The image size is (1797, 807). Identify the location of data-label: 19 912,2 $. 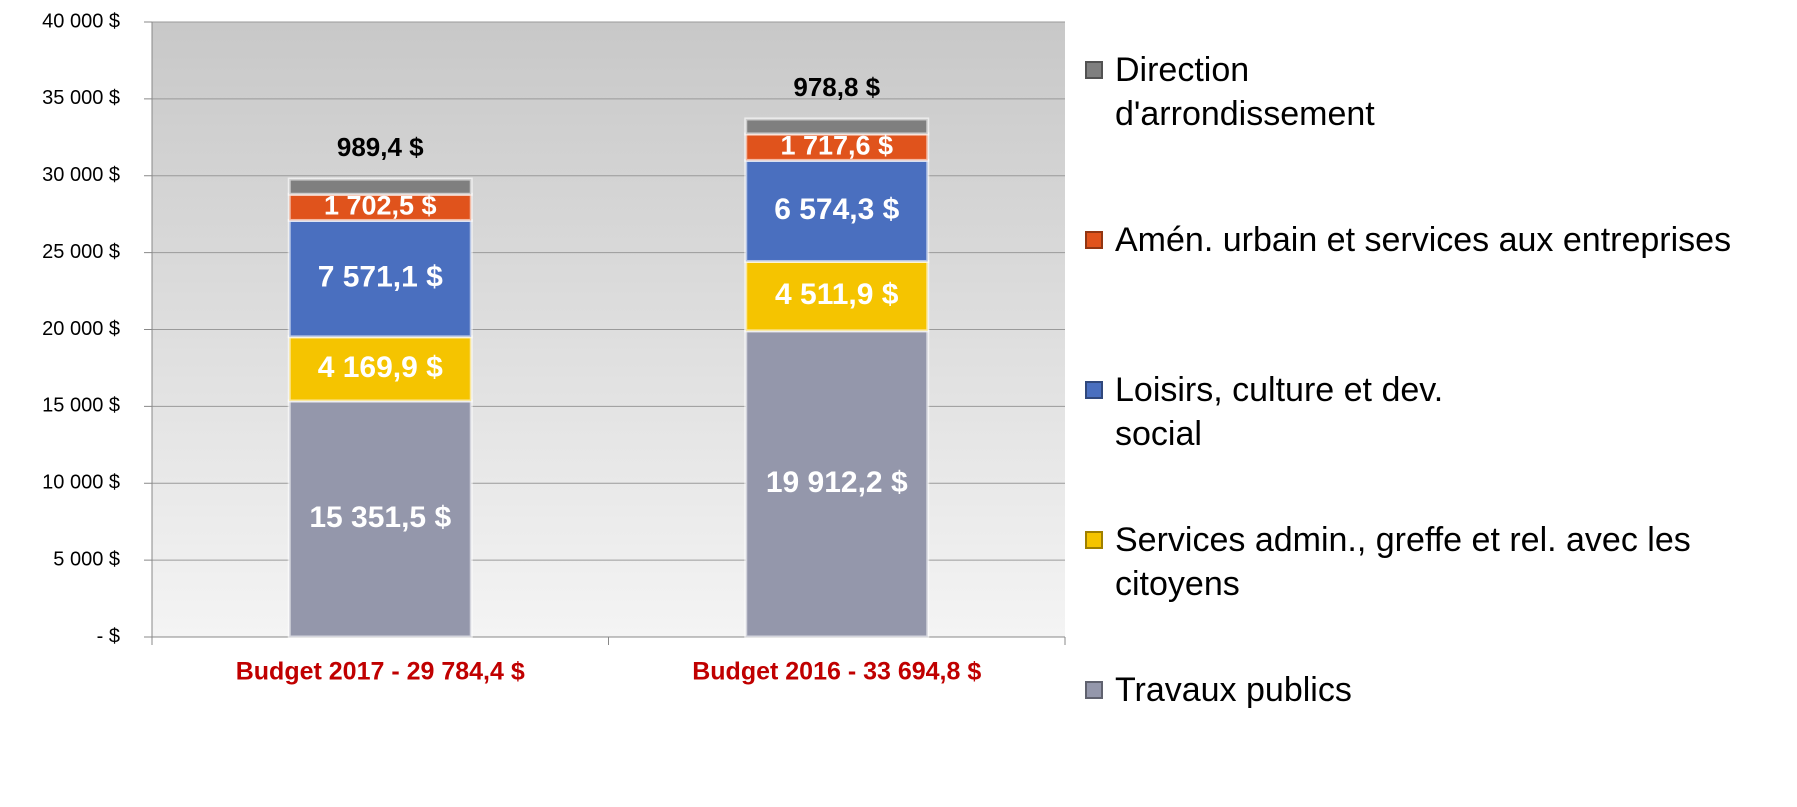
(837, 482).